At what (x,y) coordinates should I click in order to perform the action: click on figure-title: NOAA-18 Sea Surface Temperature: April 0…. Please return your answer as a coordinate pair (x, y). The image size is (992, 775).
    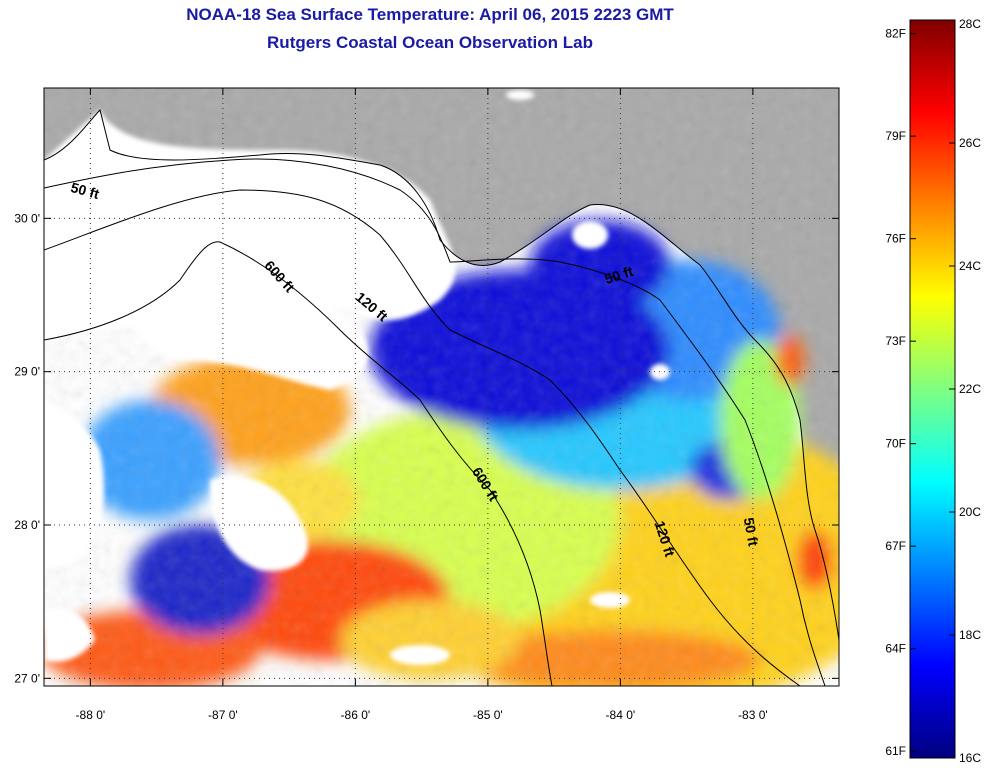
    Looking at the image, I should click on (430, 14).